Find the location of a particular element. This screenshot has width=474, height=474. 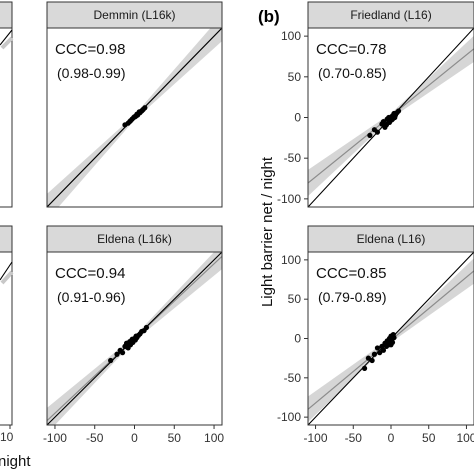

partial-panel-top is located at coordinates (6, 117).